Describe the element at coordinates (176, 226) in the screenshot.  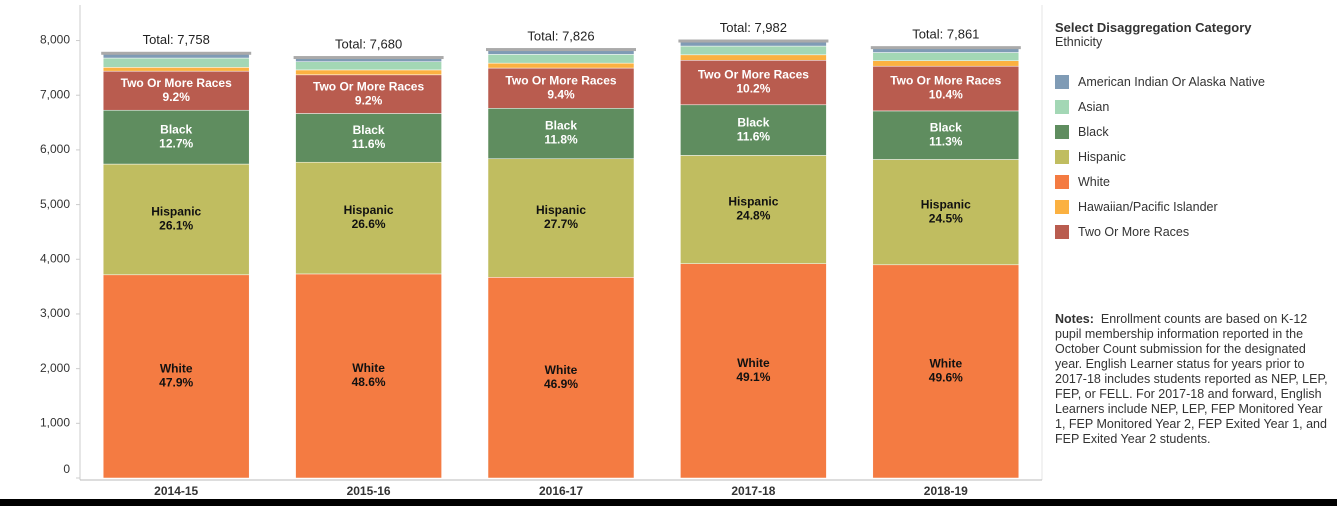
I see `segment-label: 26.1%` at that location.